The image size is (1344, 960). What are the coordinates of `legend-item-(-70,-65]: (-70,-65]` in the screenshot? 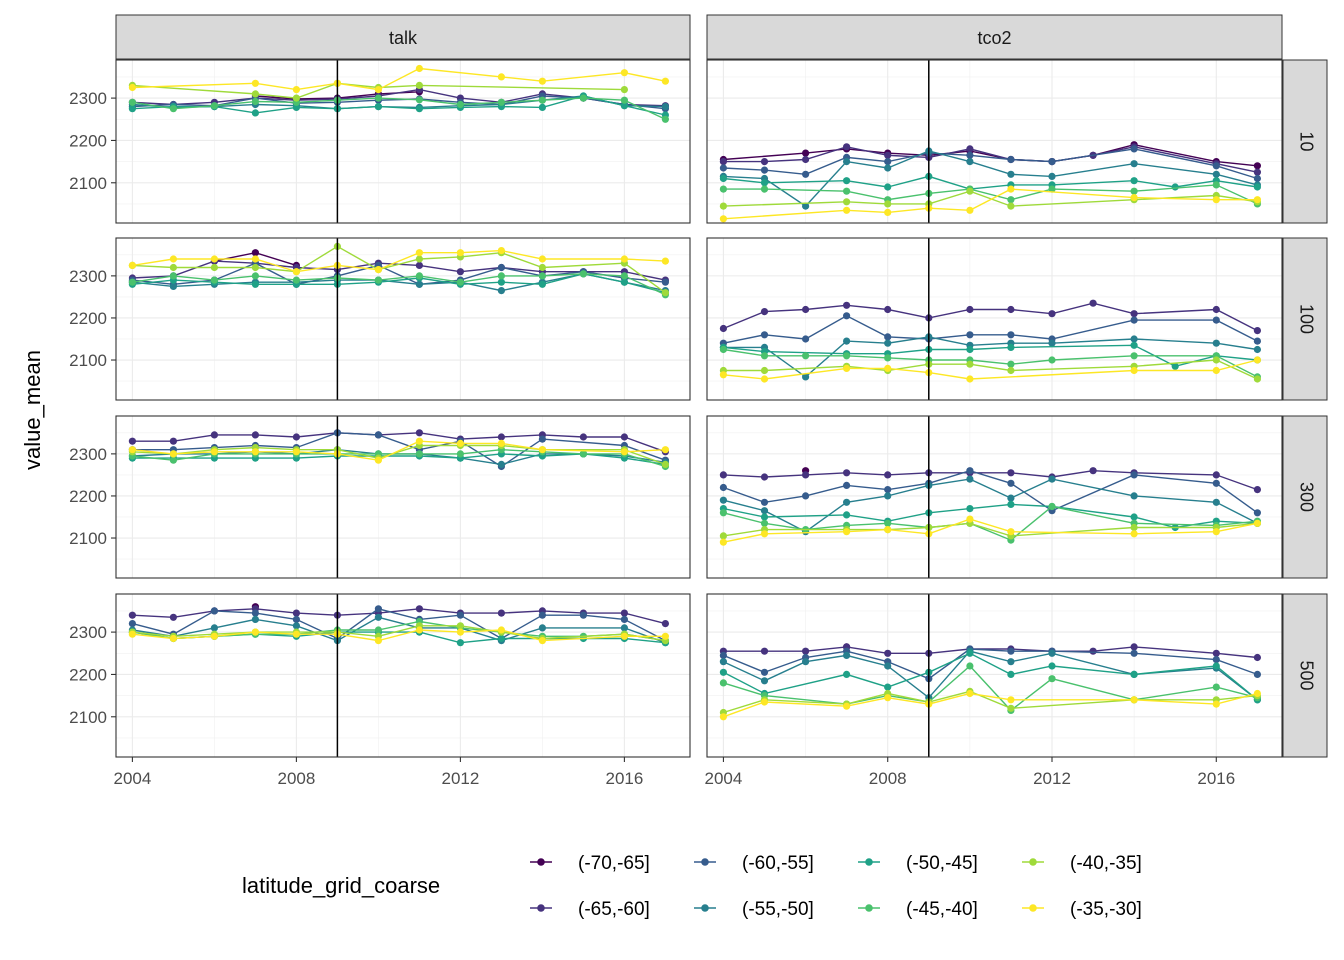 It's located at (590, 863).